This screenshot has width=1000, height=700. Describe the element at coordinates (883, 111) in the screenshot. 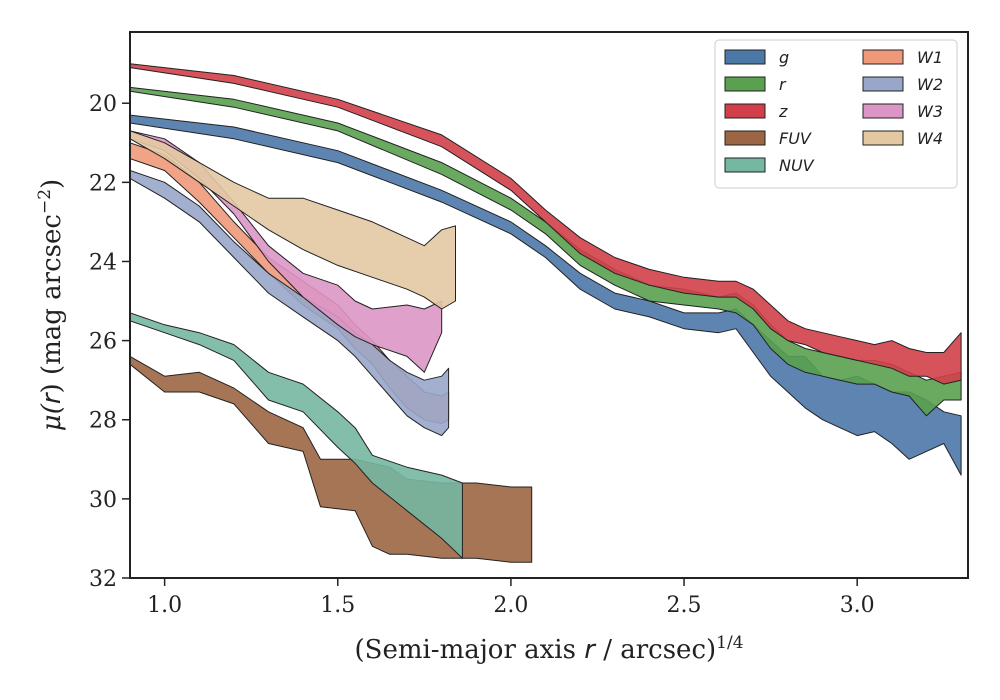

I see `legend-swatch-W3` at that location.